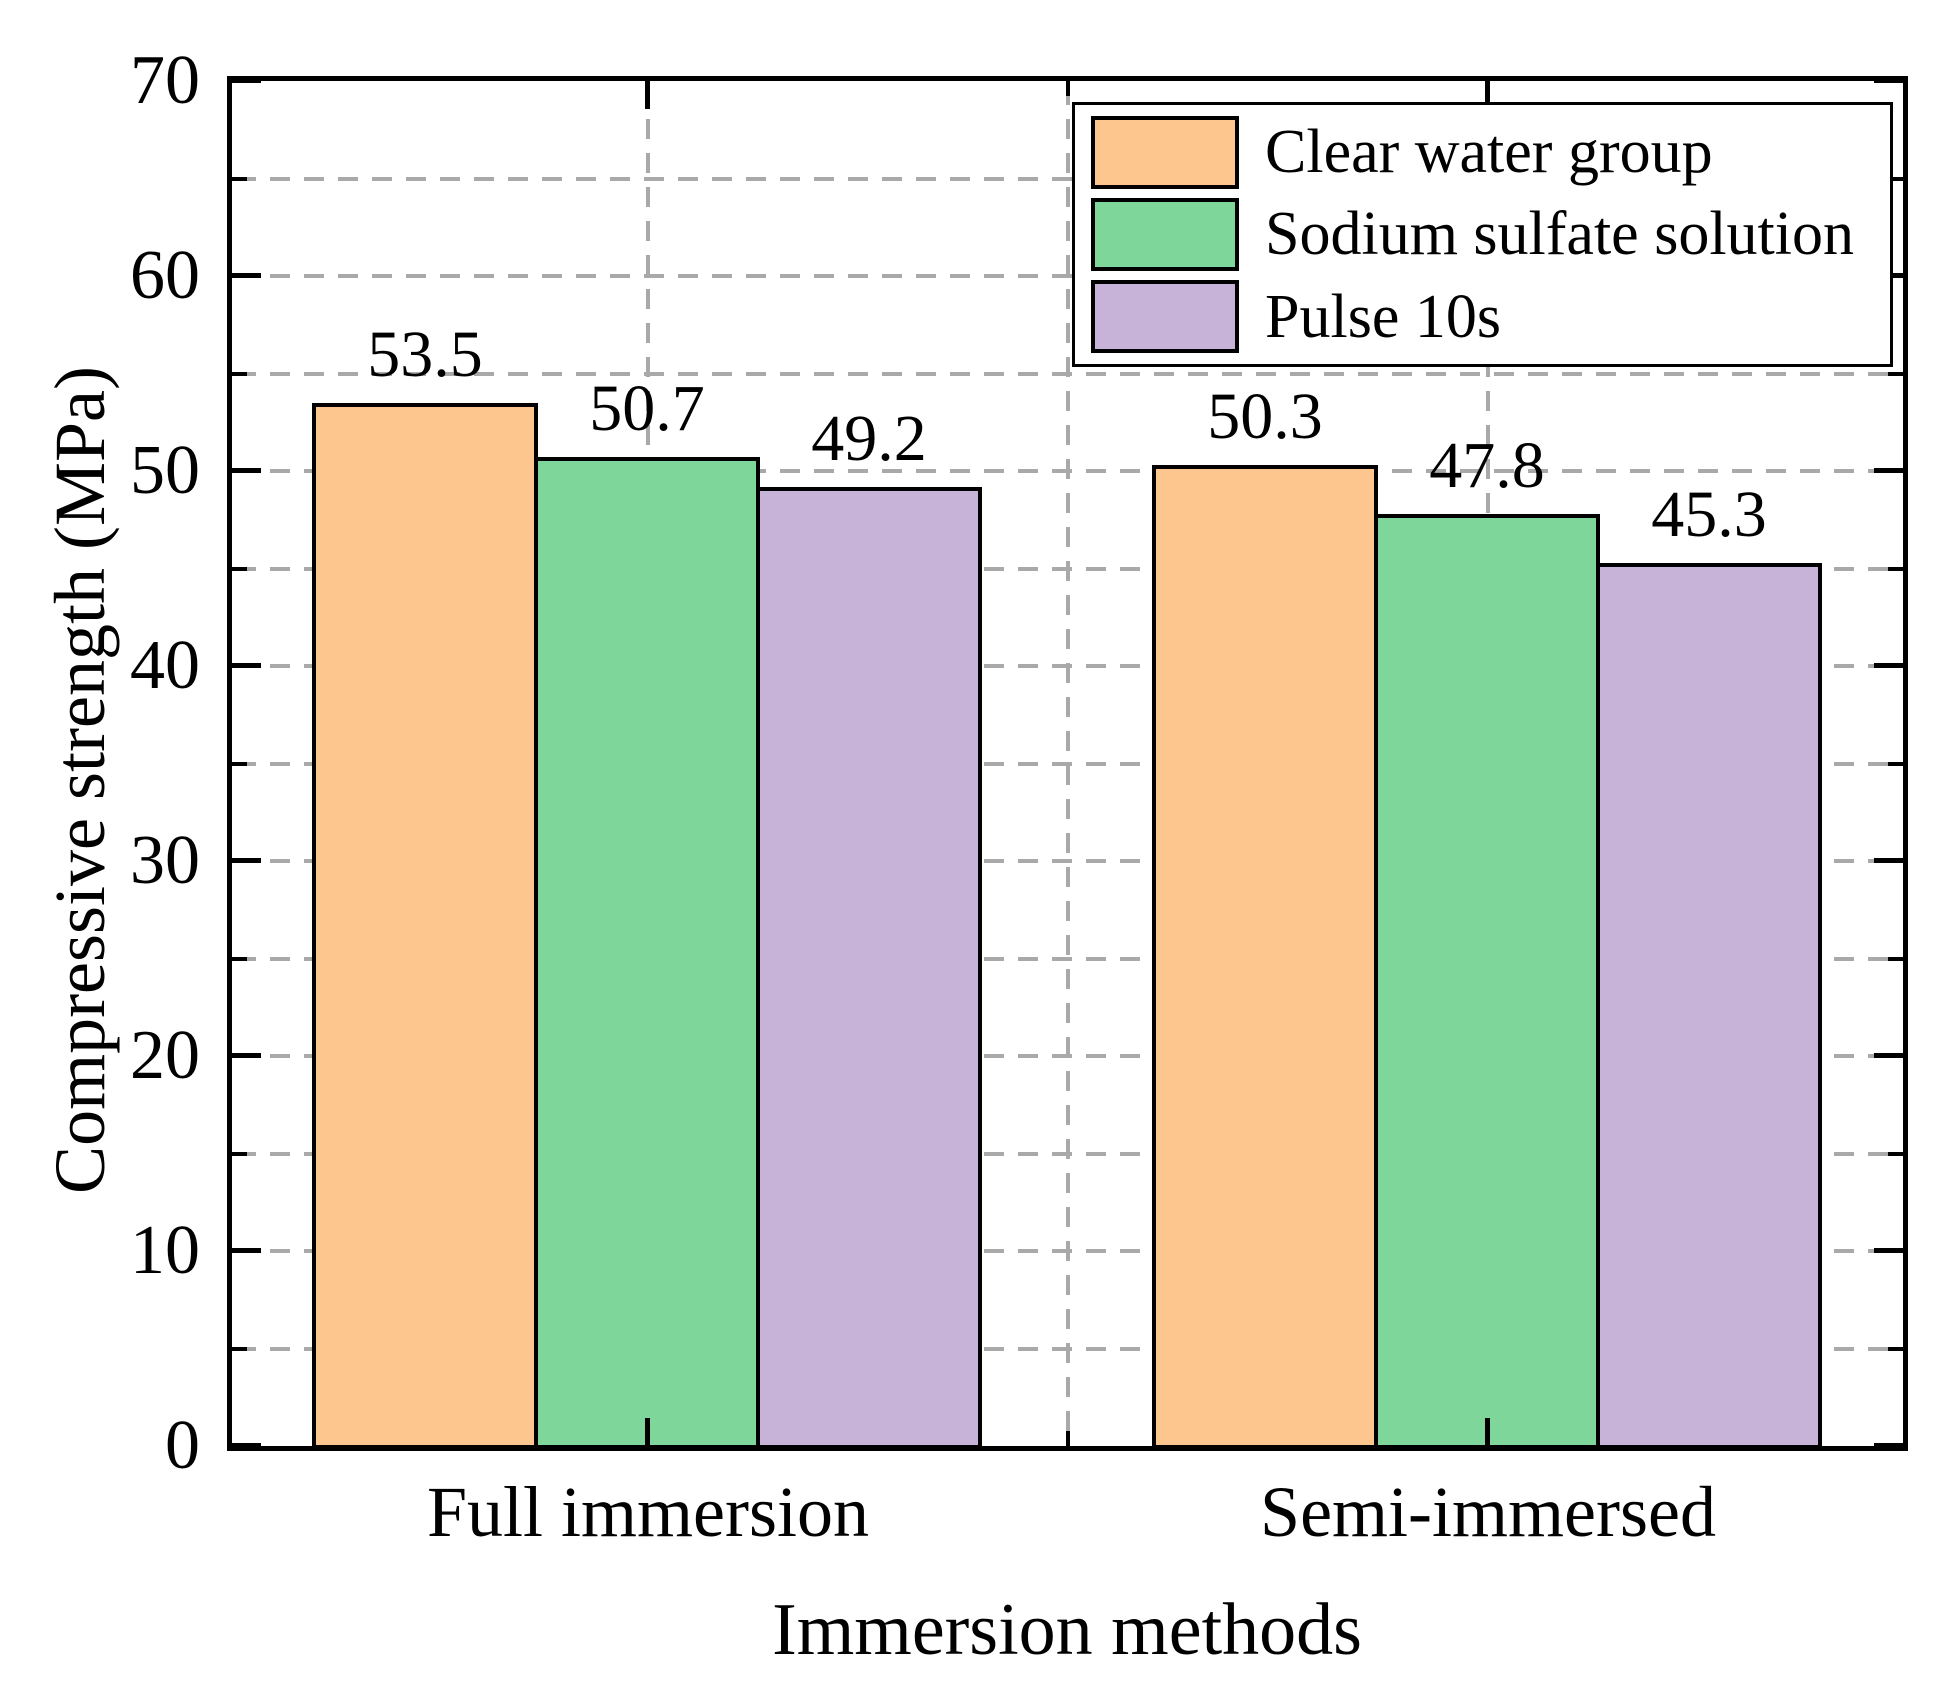  What do you see at coordinates (647, 408) in the screenshot?
I see `bar-value-label: 50.7` at bounding box center [647, 408].